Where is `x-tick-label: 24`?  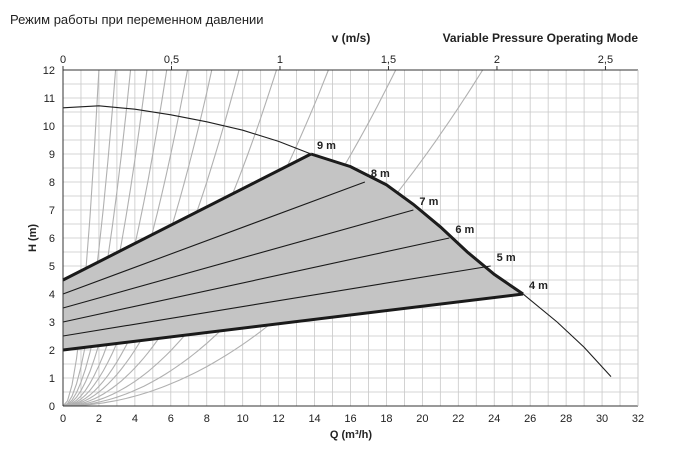 x-tick-label: 24 is located at coordinates (494, 419).